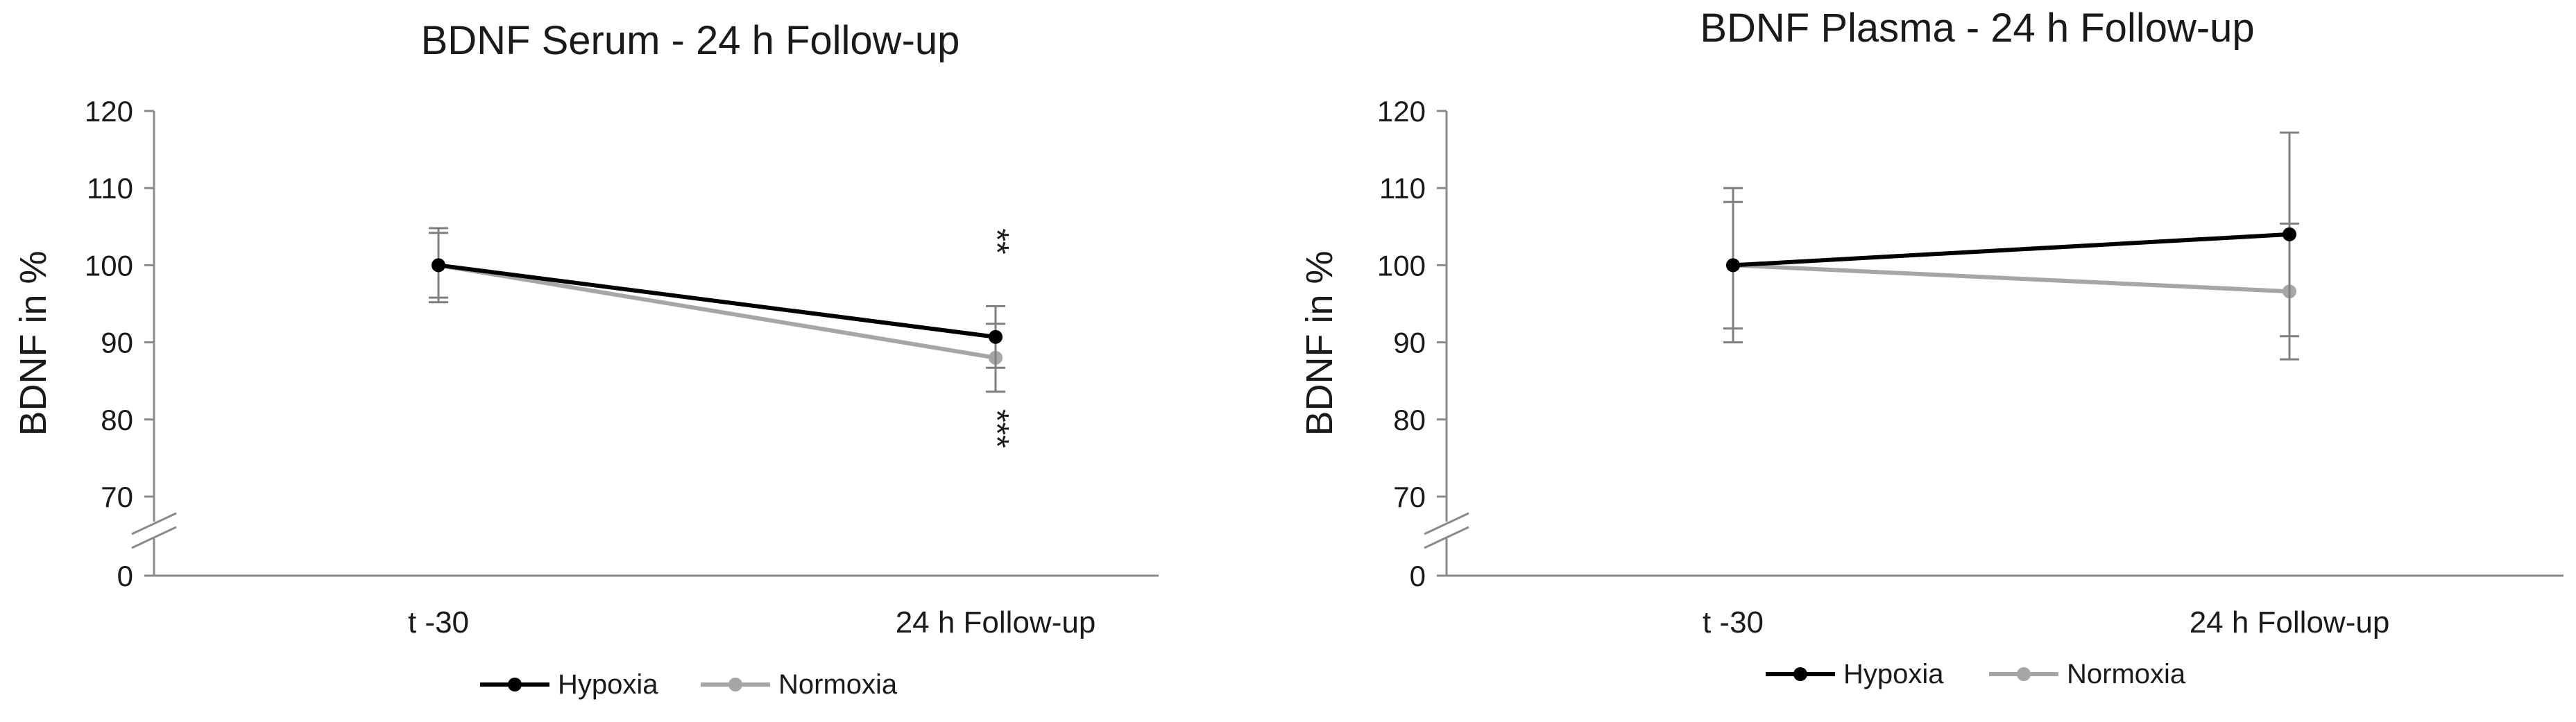  I want to click on chart-title: BDNF Serum - 24 h Follow-up, so click(690, 40).